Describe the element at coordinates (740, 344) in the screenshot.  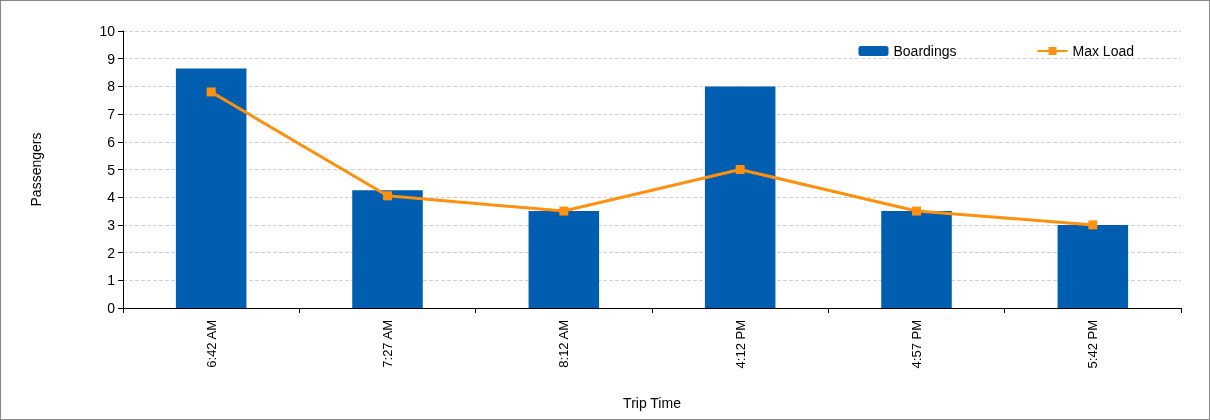
I see `x-tick-label: 4:12 PM` at that location.